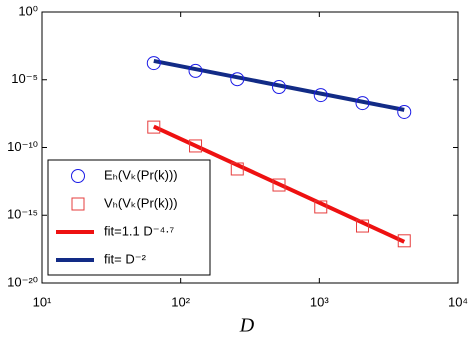 The image size is (474, 340). I want to click on x-tick-label: 10⁴, so click(458, 301).